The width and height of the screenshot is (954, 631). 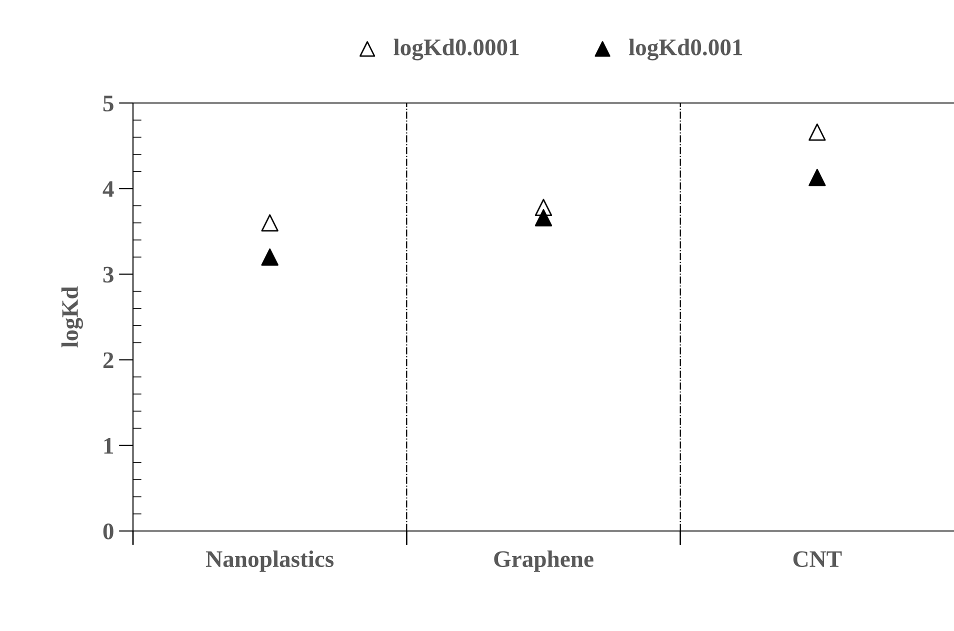 What do you see at coordinates (544, 561) in the screenshot?
I see `x-tick-label: Graphene` at bounding box center [544, 561].